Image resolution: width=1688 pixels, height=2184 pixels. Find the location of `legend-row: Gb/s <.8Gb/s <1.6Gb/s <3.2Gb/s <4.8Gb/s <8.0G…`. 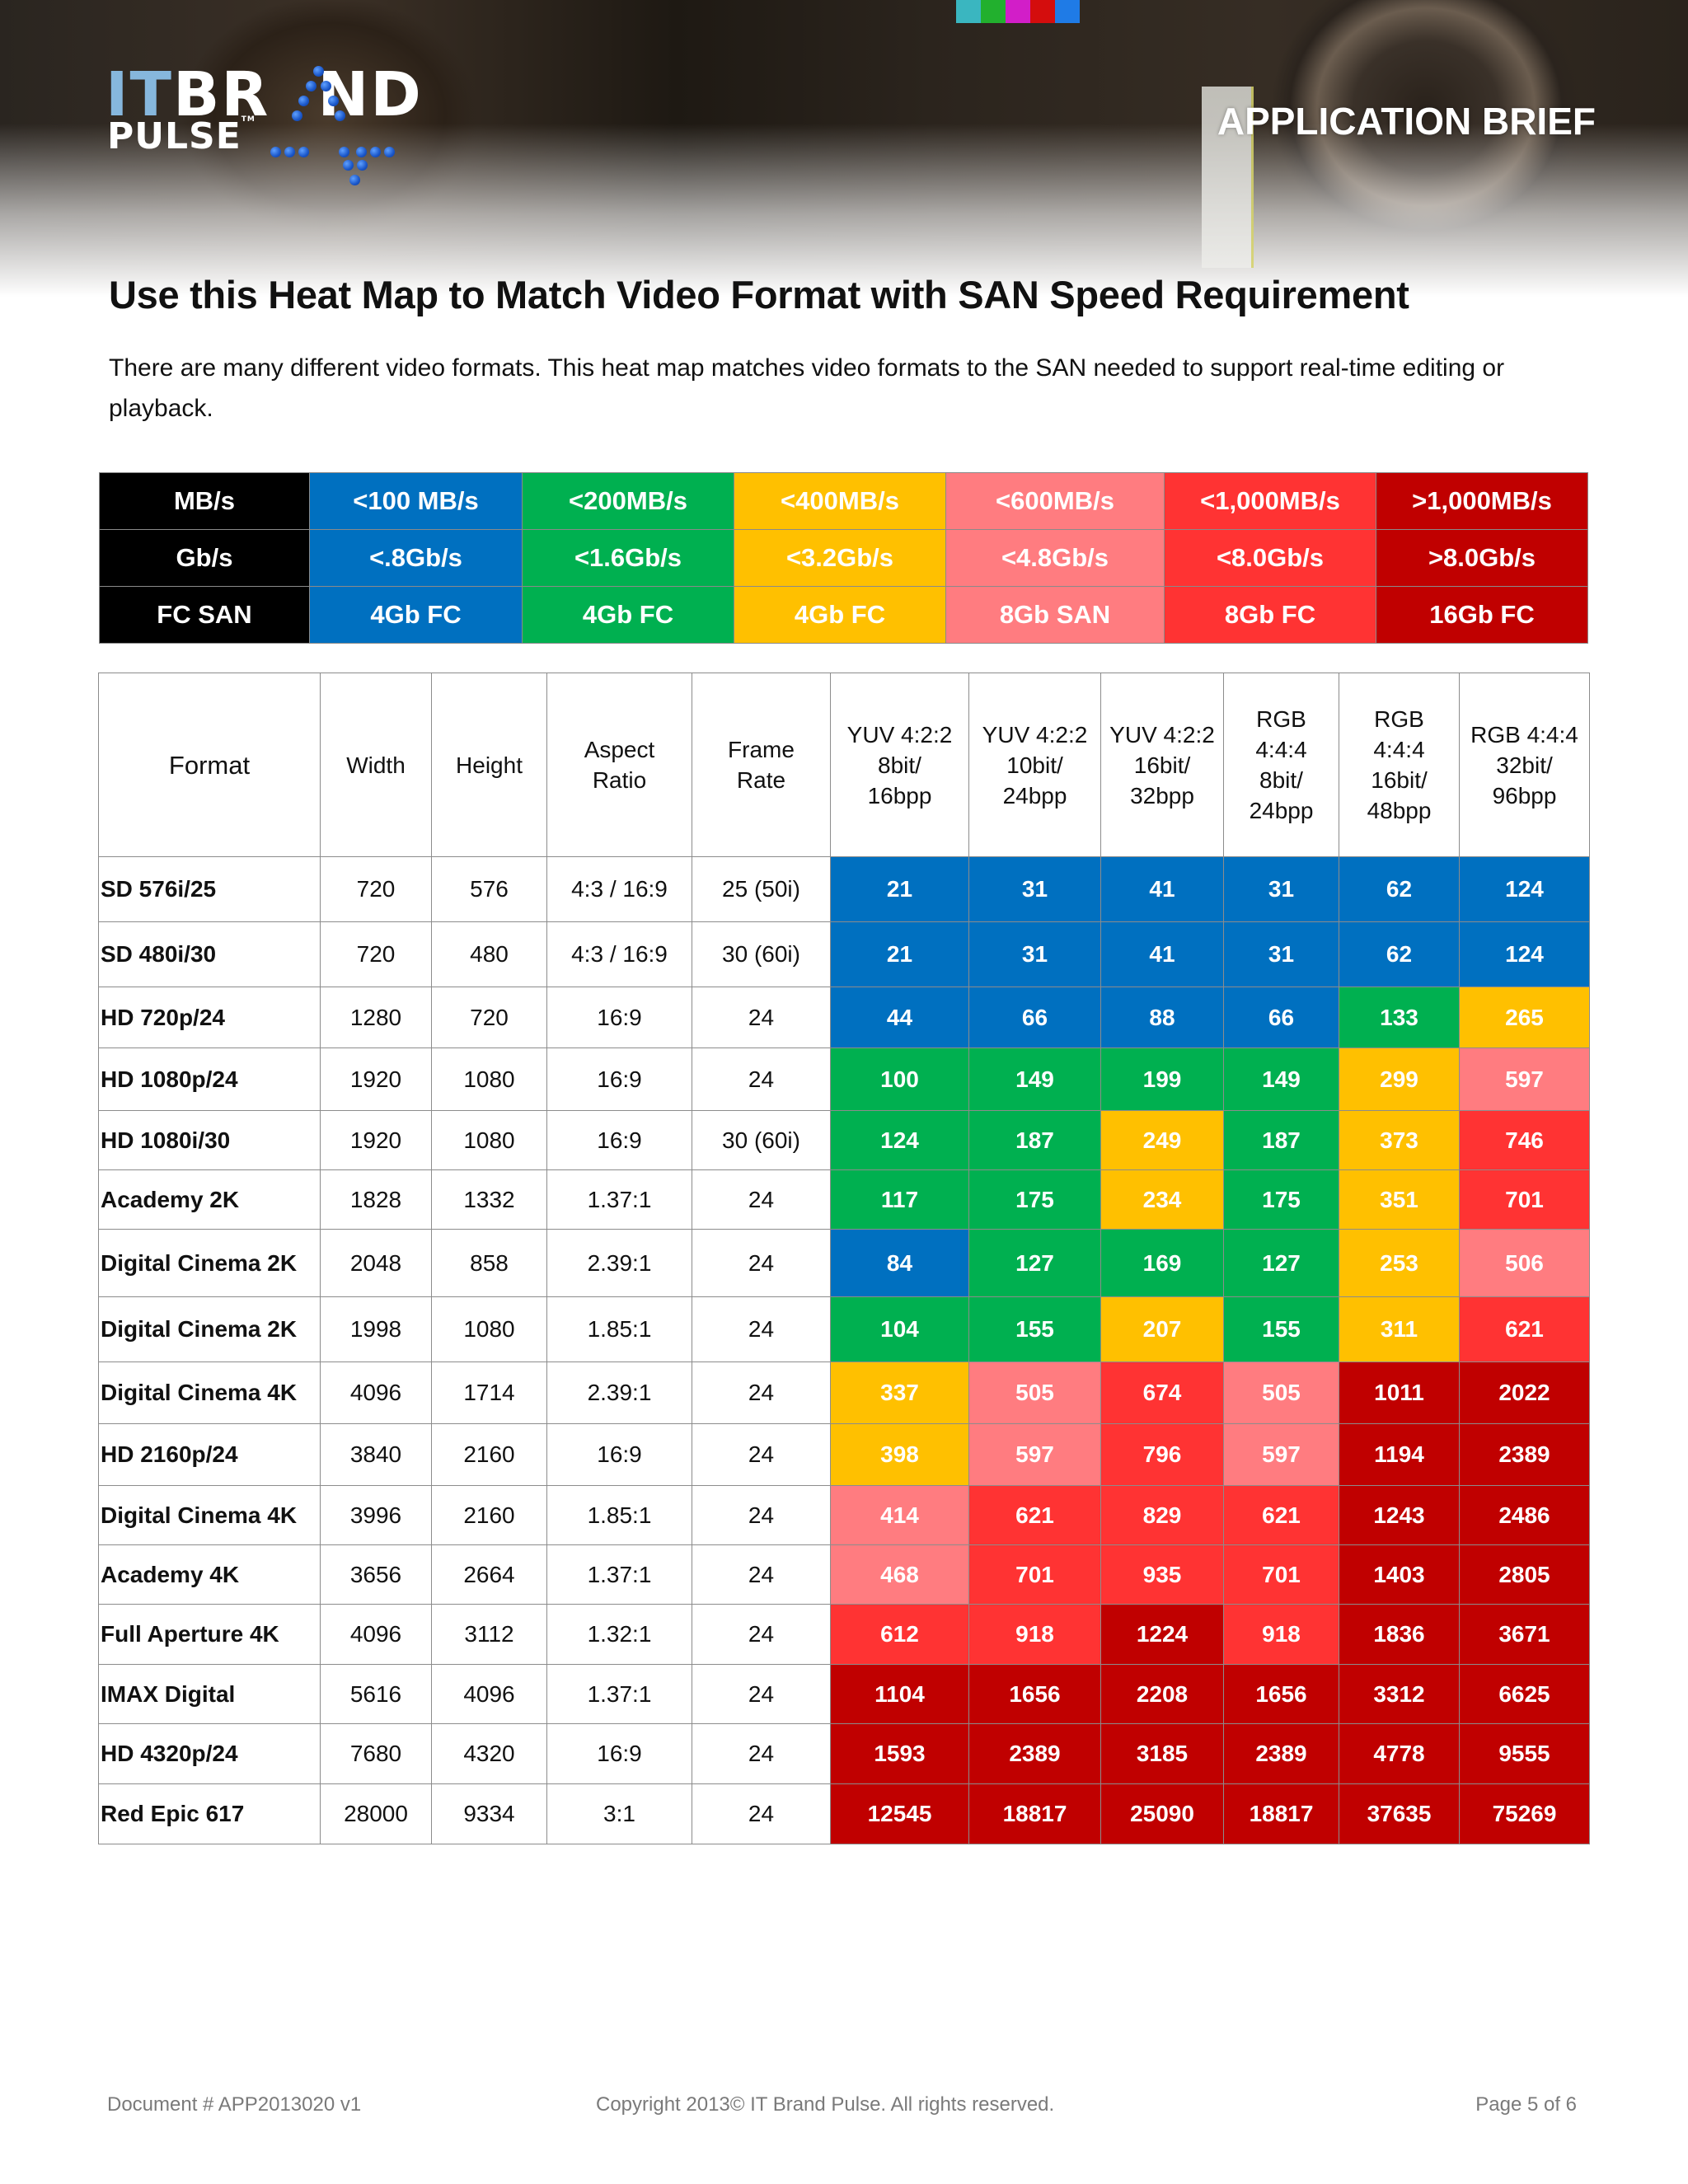

legend-row: Gb/s <.8Gb/s <1.6Gb/s <3.2Gb/s <4.8Gb/s <8.0G… is located at coordinates (844, 558).